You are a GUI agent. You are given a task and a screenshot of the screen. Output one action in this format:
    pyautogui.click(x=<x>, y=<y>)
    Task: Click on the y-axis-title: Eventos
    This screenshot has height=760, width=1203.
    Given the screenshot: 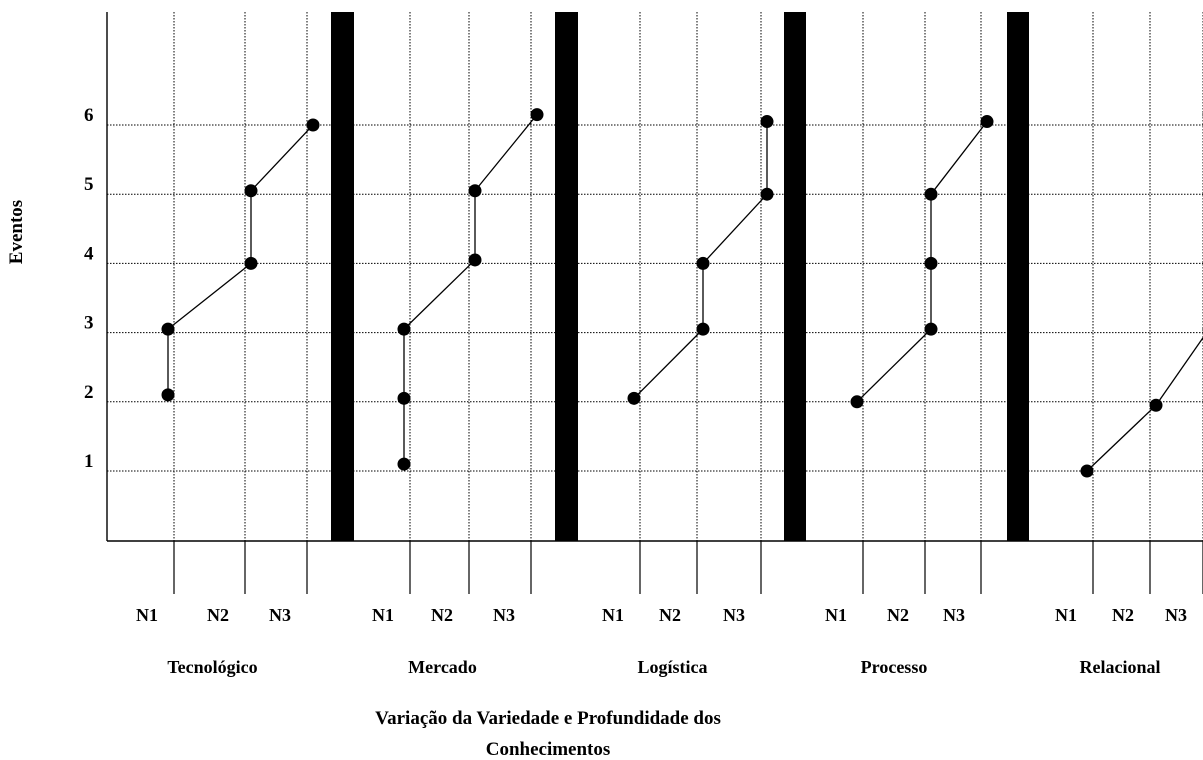 What is the action you would take?
    pyautogui.click(x=16, y=232)
    